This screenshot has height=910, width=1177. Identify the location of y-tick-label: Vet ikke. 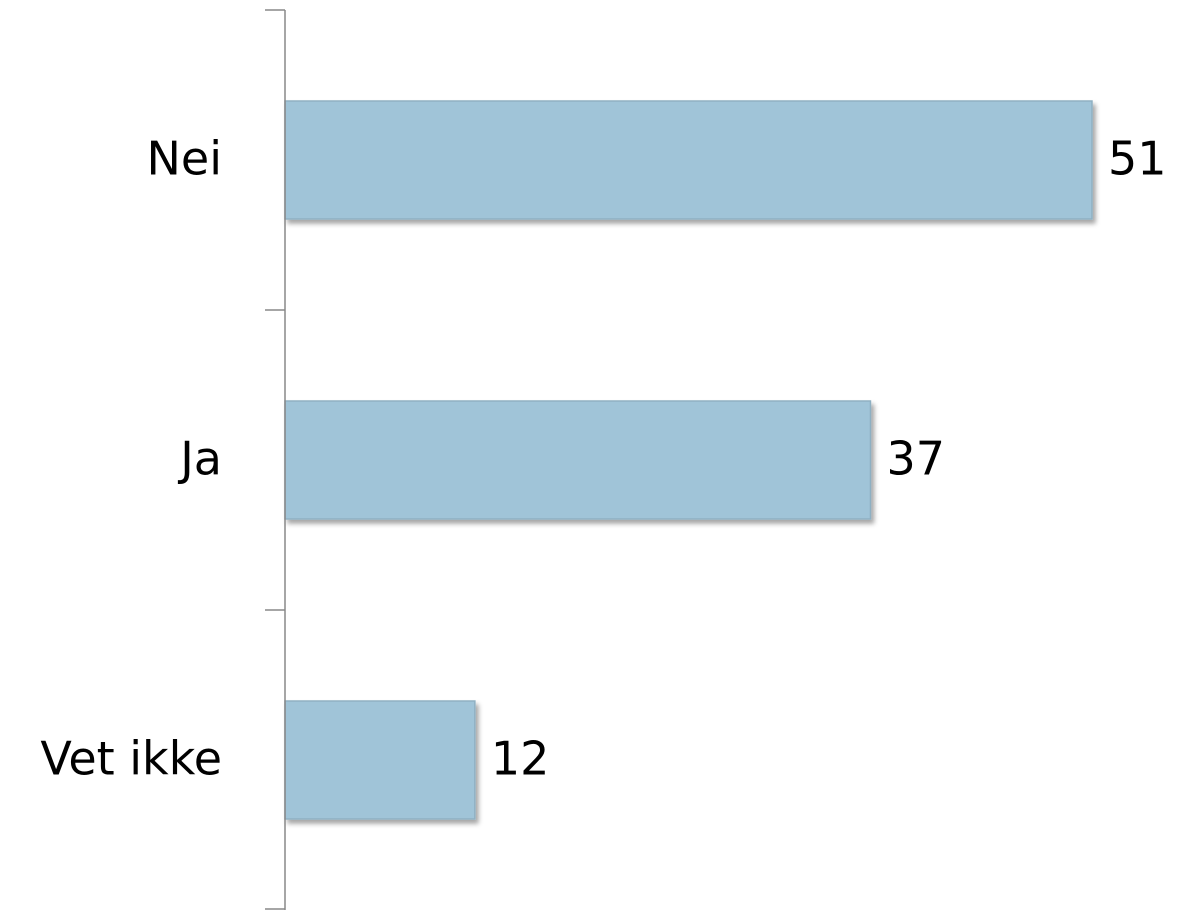
(131, 759).